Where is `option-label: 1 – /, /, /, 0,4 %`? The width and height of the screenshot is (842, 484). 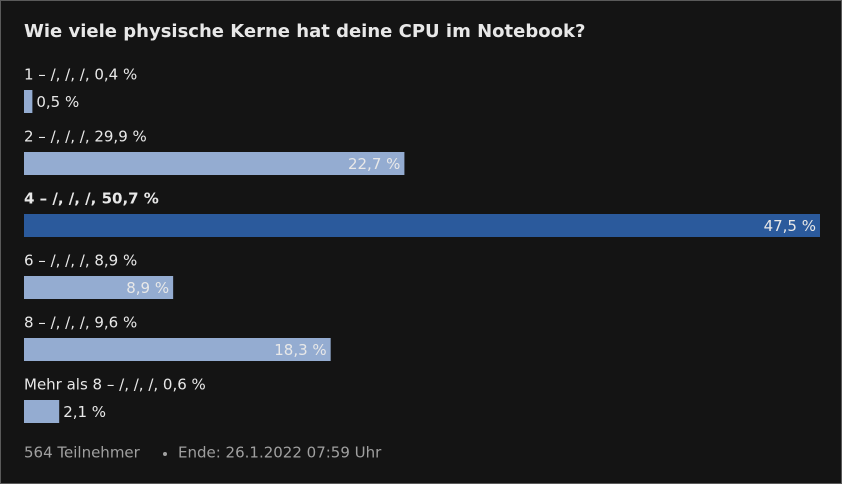 option-label: 1 – /, /, /, 0,4 % is located at coordinates (80, 75).